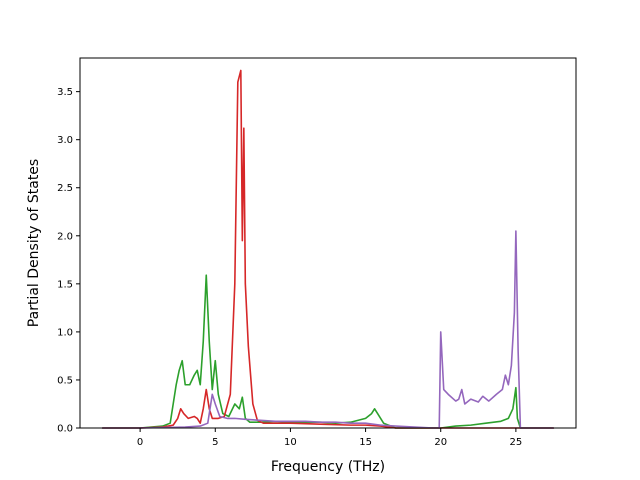 The width and height of the screenshot is (640, 480). I want to click on y-tick-label: 1.5, so click(65, 284).